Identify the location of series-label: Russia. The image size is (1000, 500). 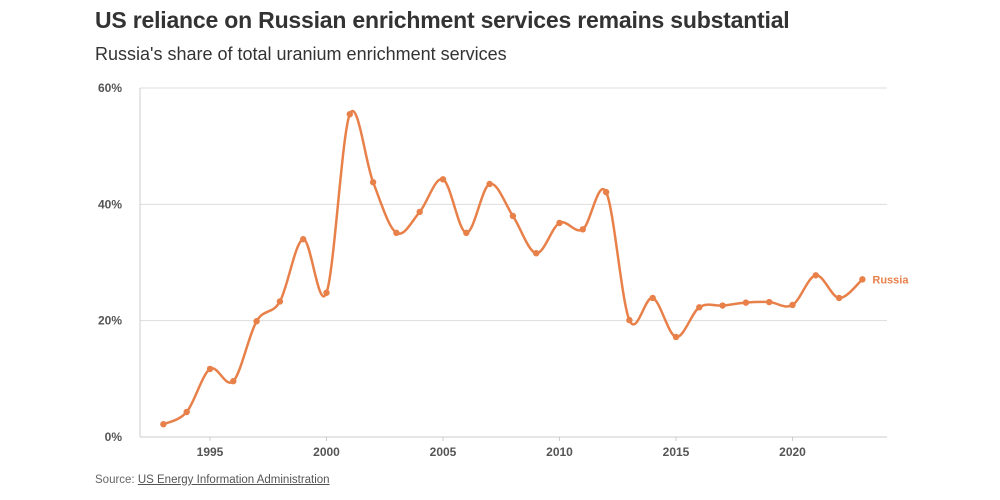
(890, 280).